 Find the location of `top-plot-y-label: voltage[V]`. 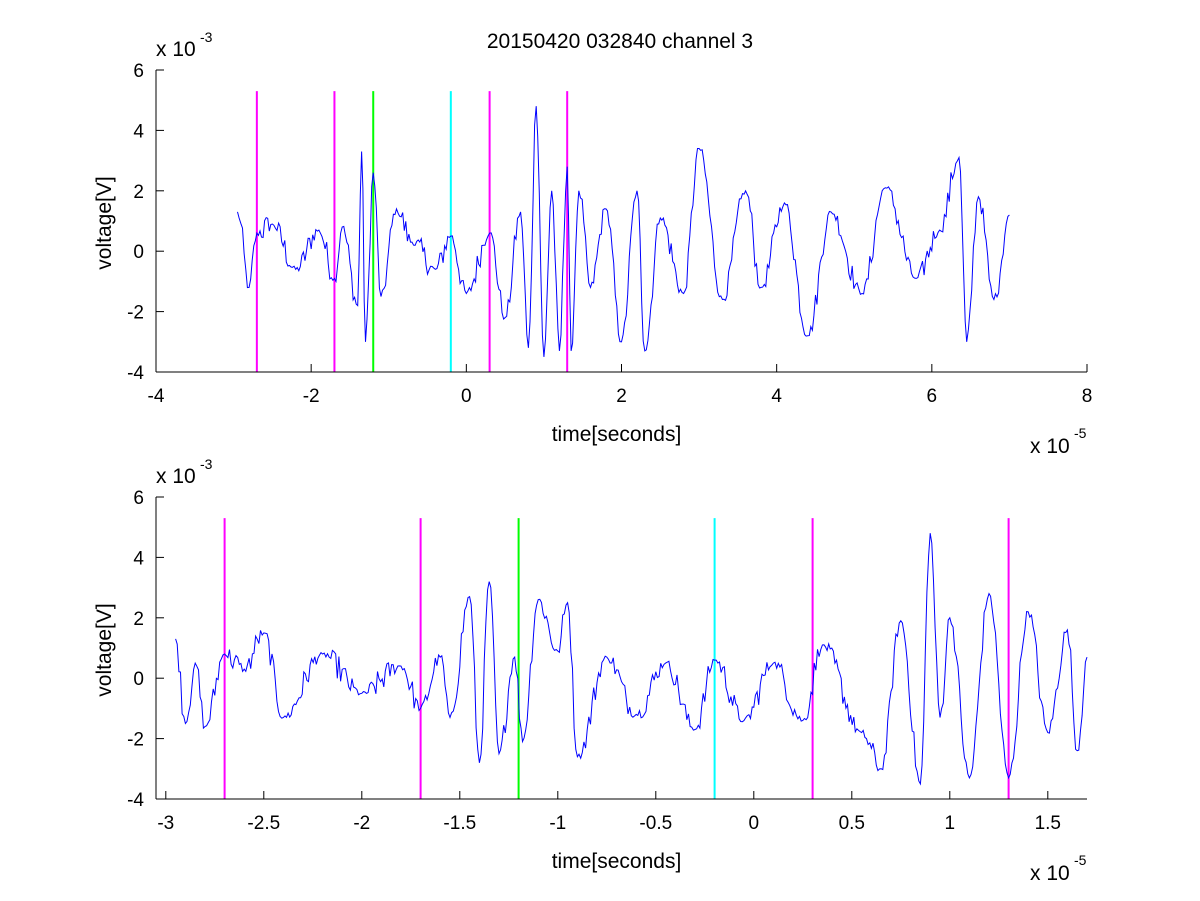

top-plot-y-label: voltage[V] is located at coordinates (104, 222).